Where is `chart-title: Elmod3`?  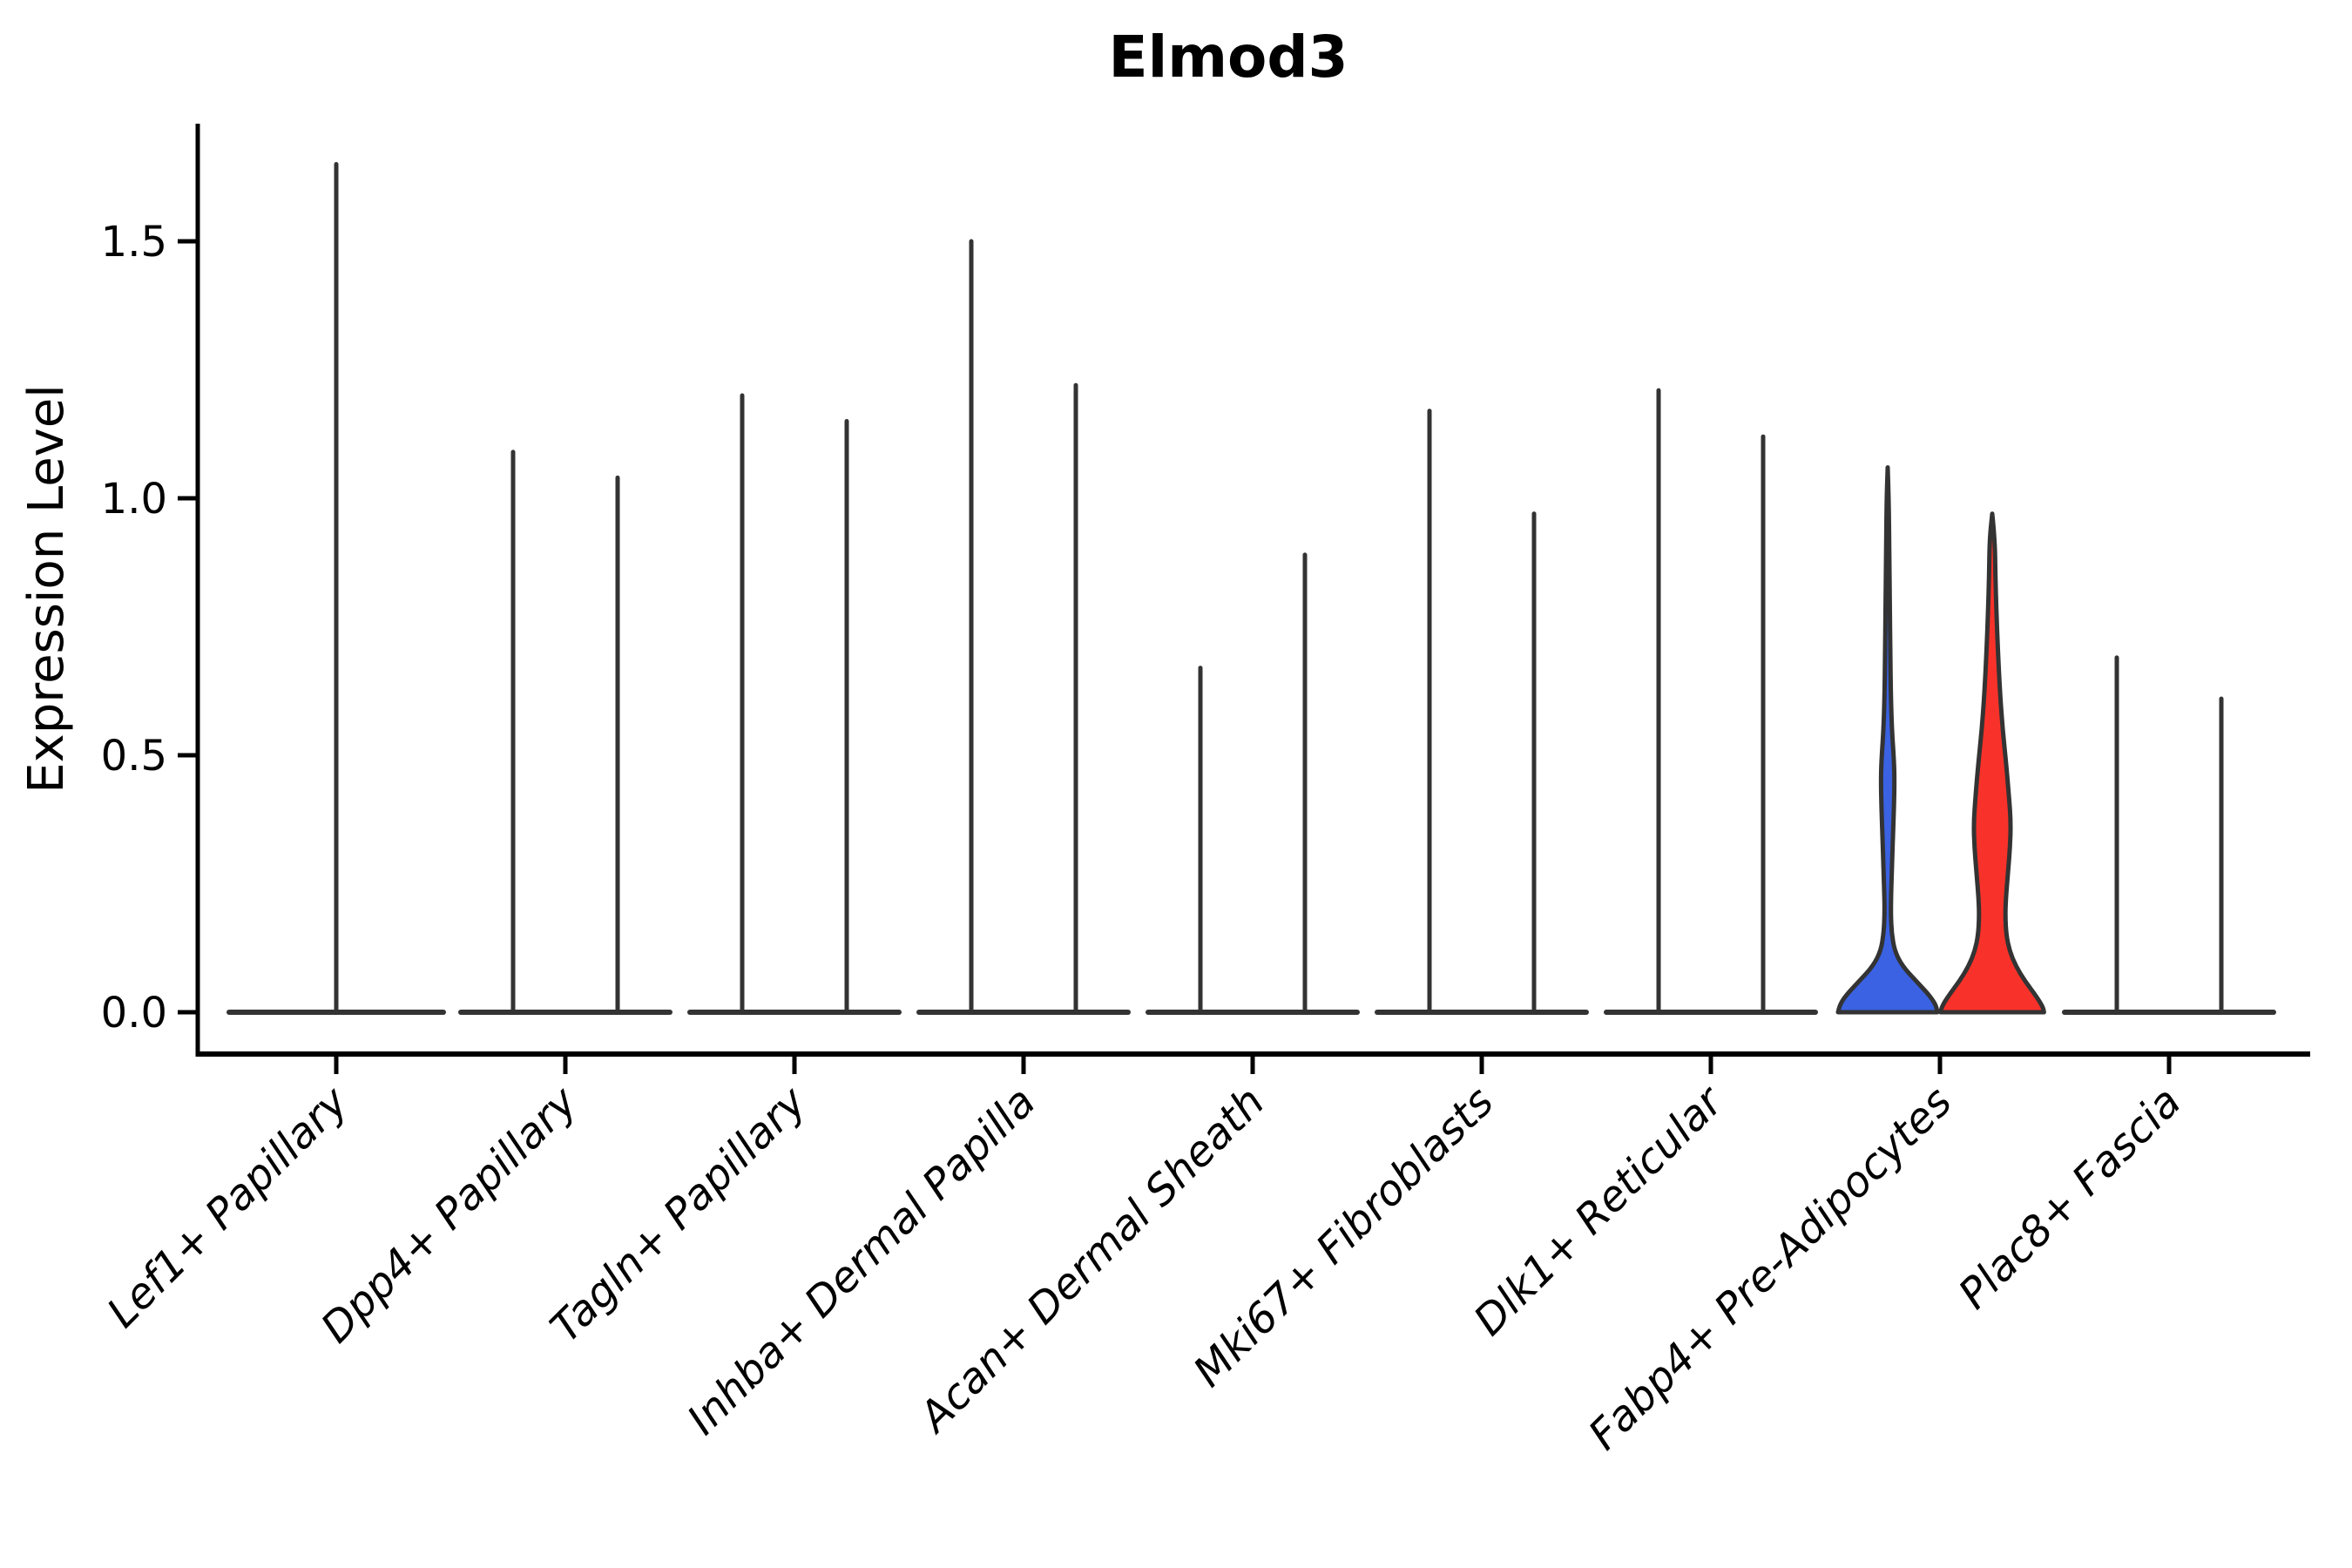 chart-title: Elmod3 is located at coordinates (1228, 58).